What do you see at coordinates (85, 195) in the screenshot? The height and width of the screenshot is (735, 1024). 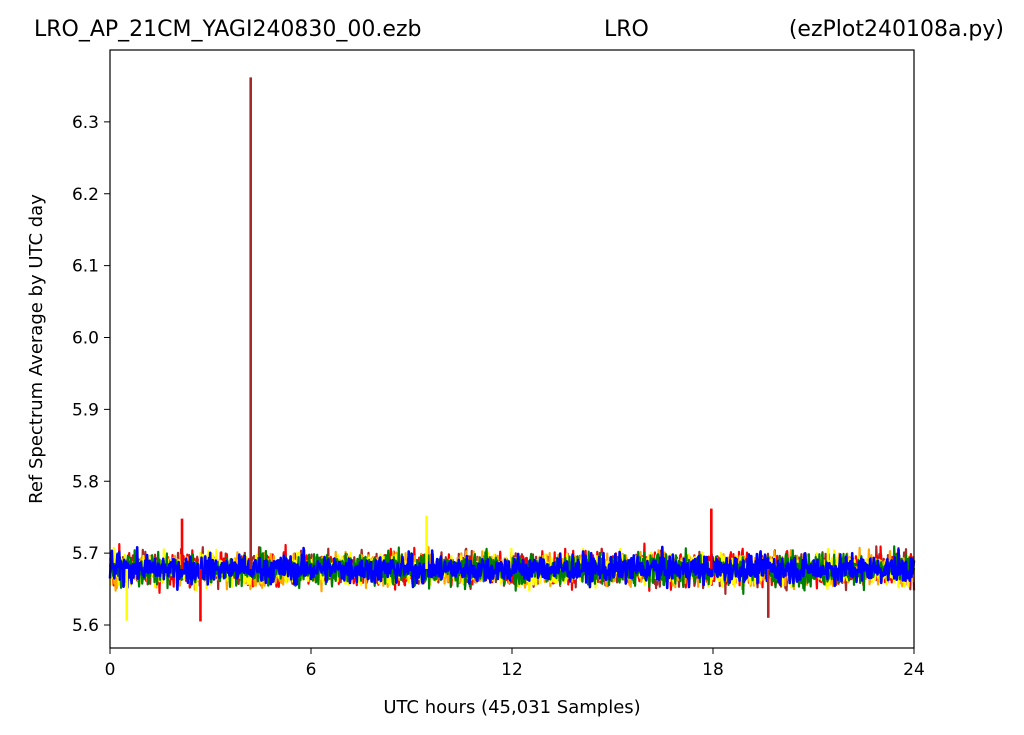 I see `y-tick-label: 6.2` at bounding box center [85, 195].